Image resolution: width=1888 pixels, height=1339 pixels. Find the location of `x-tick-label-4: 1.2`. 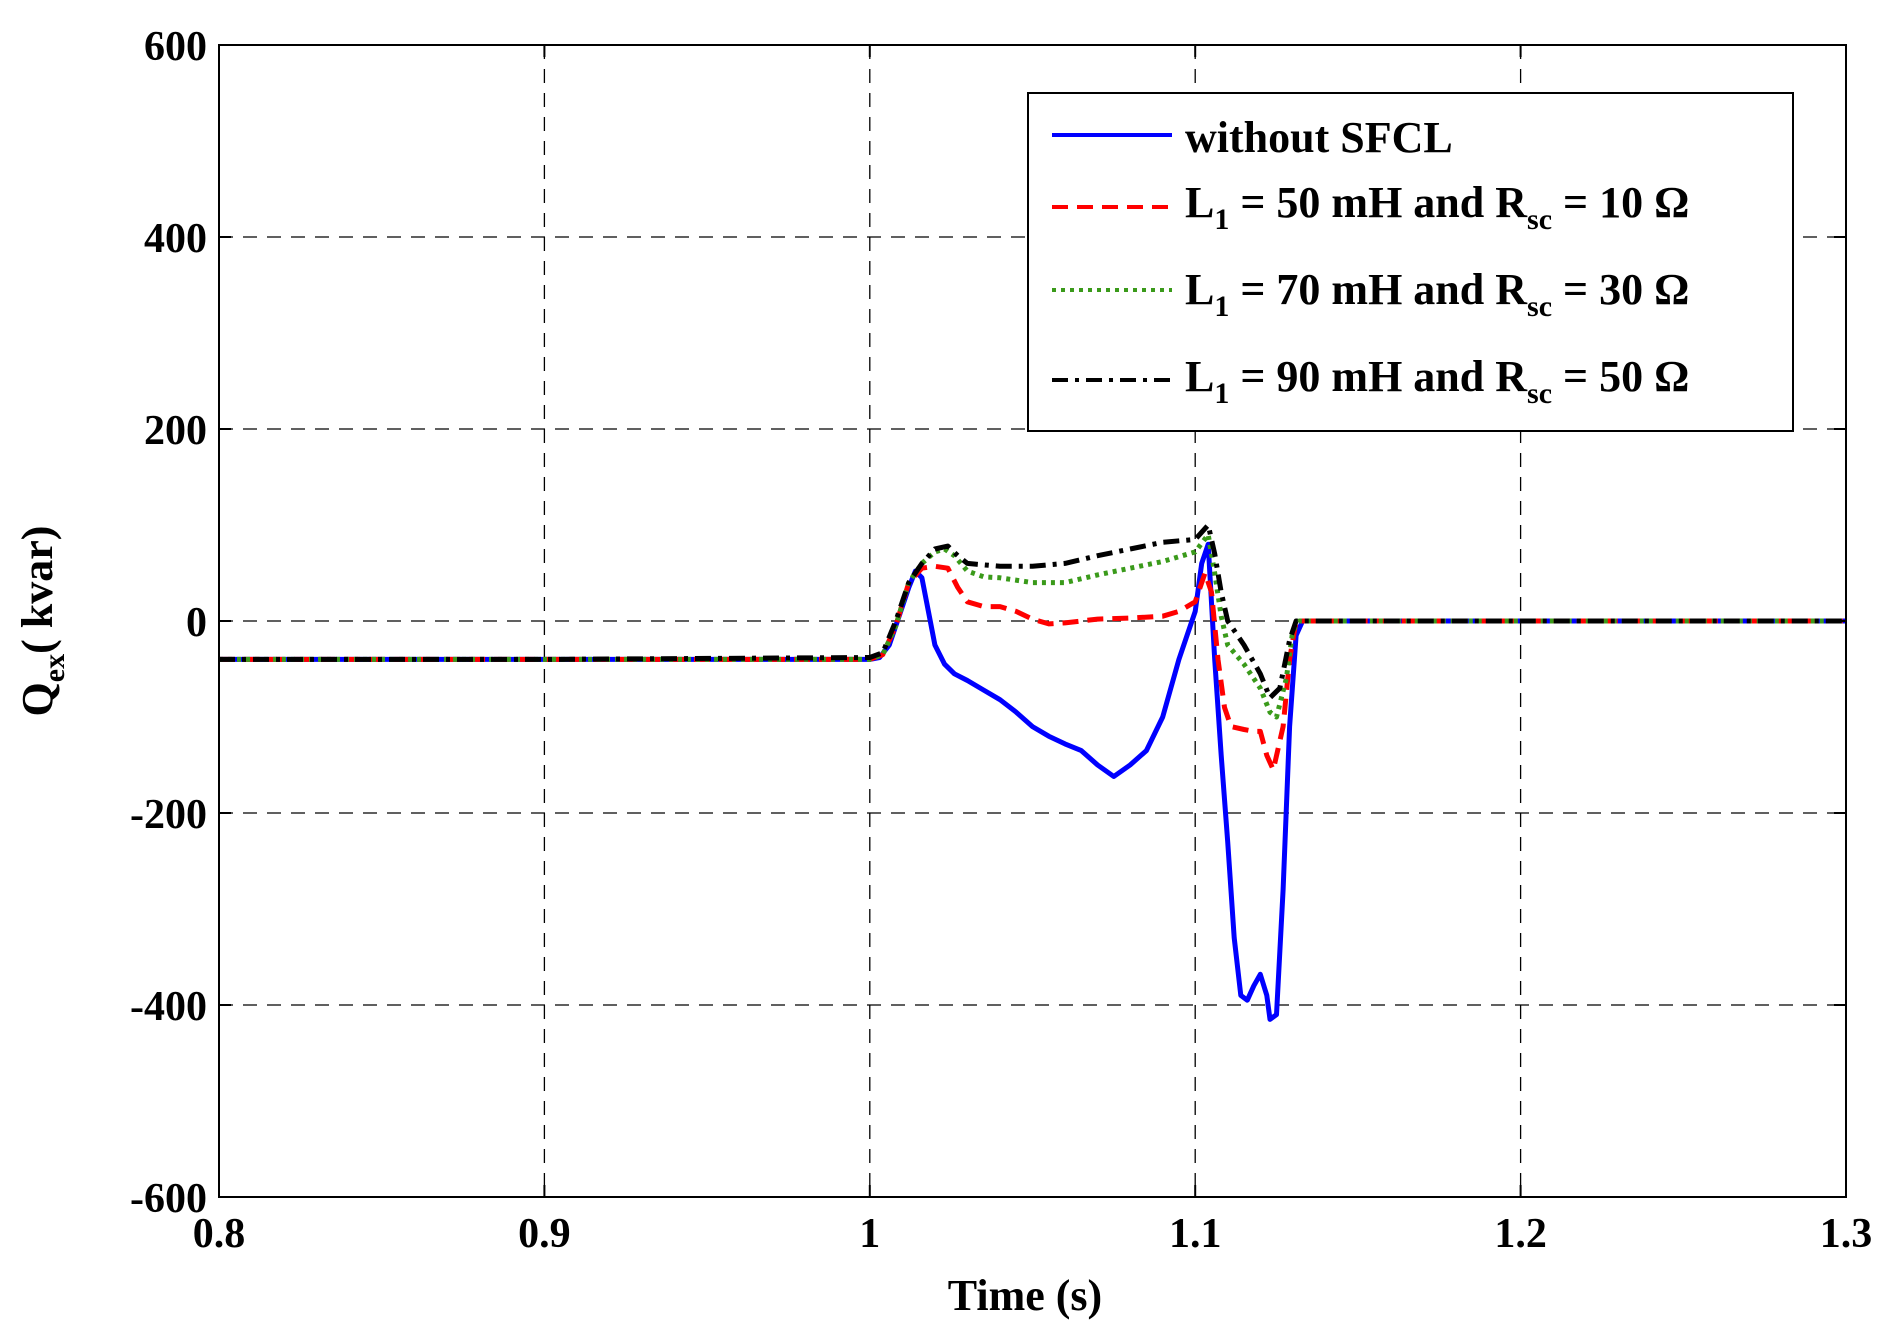

x-tick-label-4: 1.2 is located at coordinates (1520, 1234).